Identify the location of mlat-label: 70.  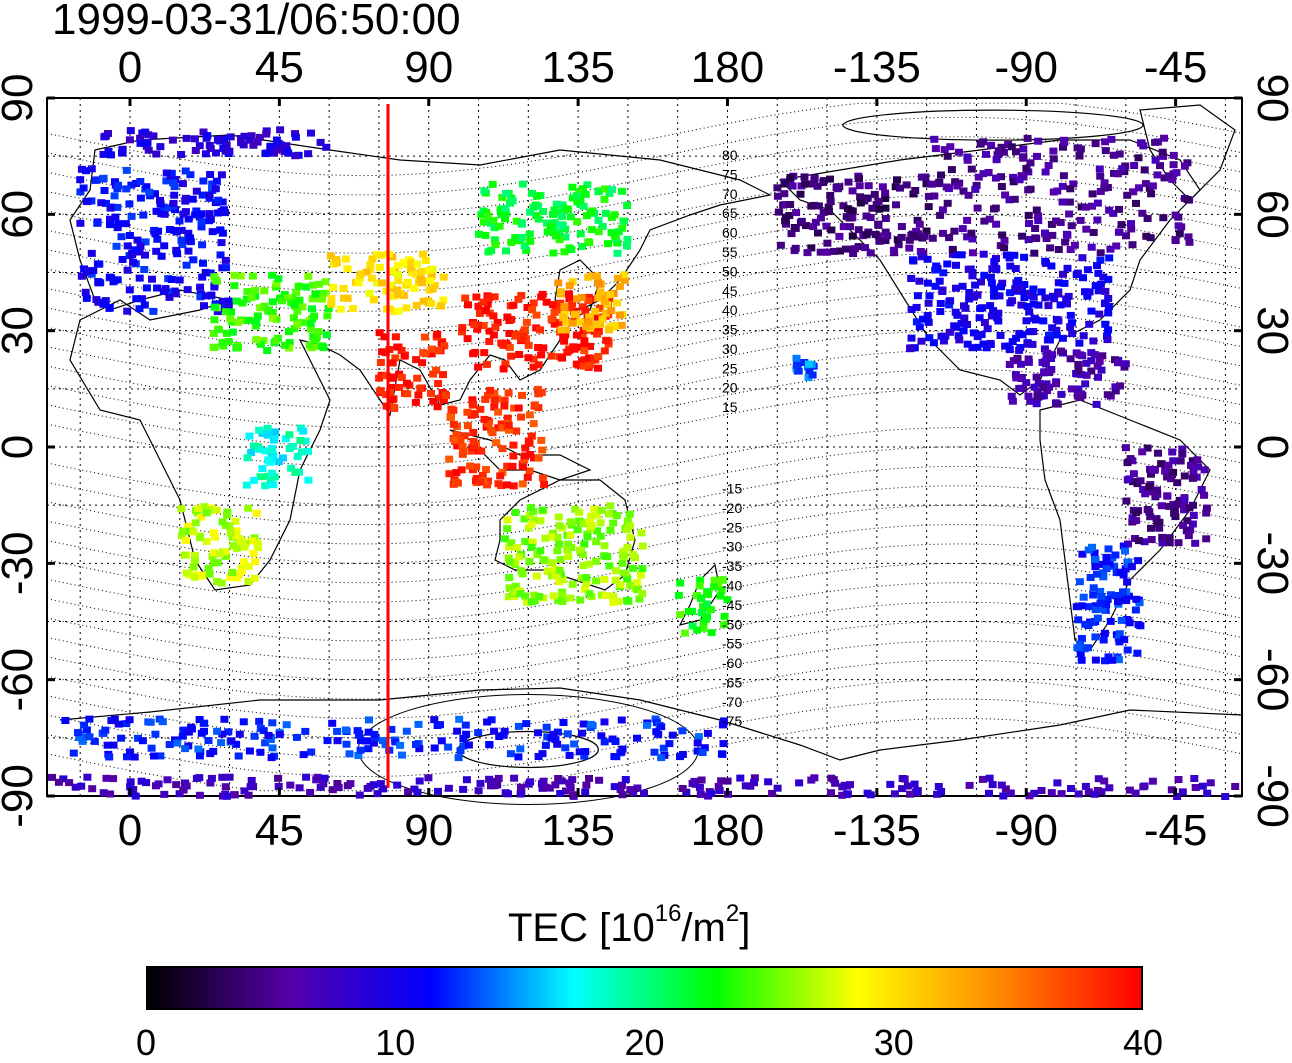
(730, 194).